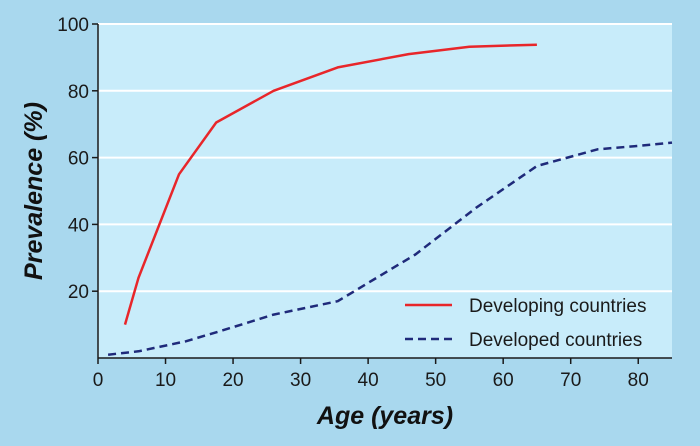 The width and height of the screenshot is (700, 446). What do you see at coordinates (570, 380) in the screenshot?
I see `x-tick-label-70: 70` at bounding box center [570, 380].